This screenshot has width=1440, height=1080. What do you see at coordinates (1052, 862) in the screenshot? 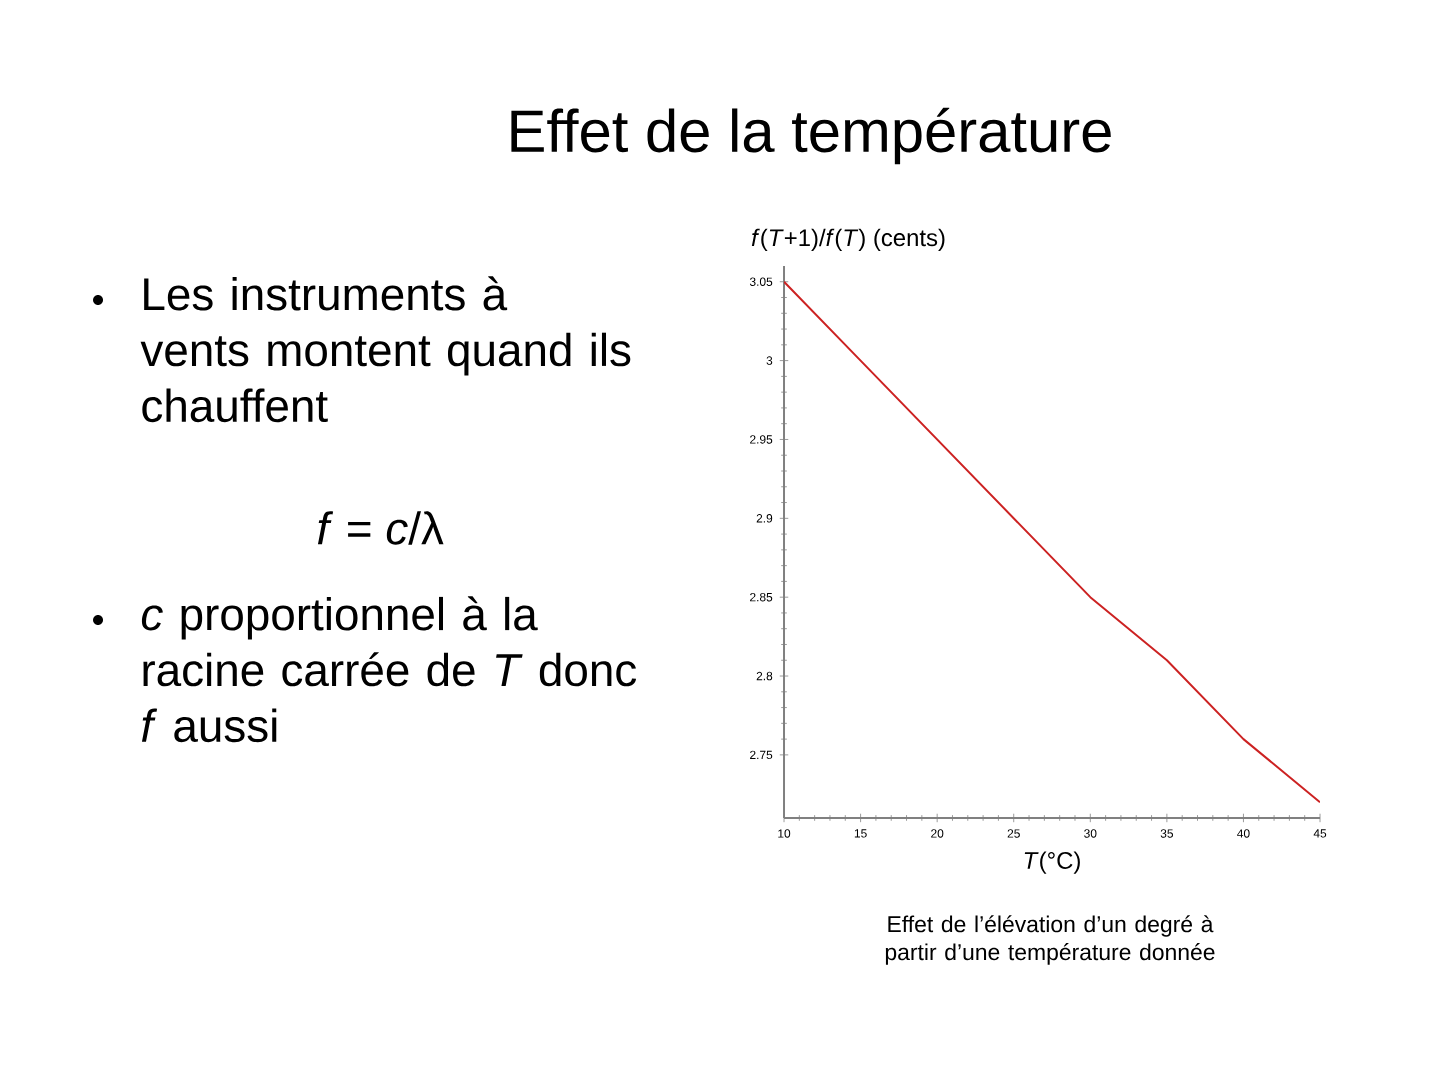
I see `x-axis-title: T(°C)` at bounding box center [1052, 862].